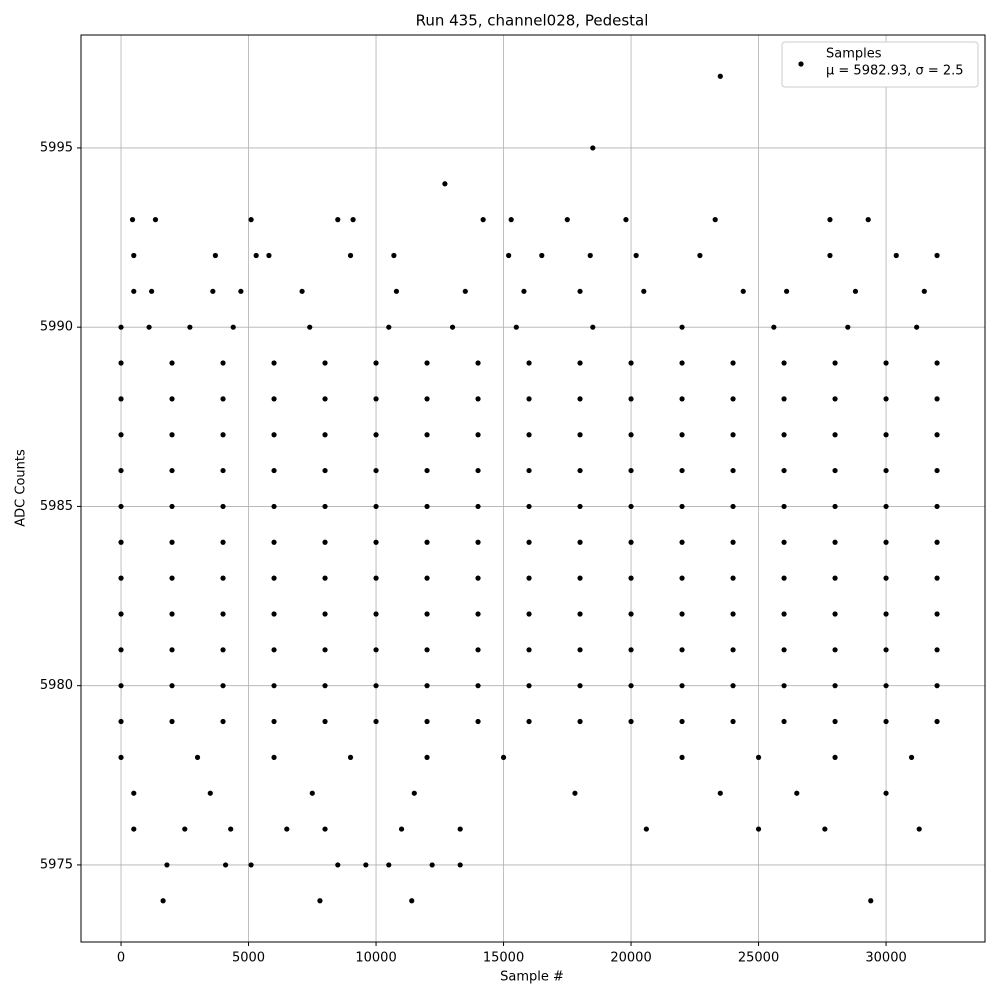 The image size is (1000, 1000). Describe the element at coordinates (854, 54) in the screenshot. I see `legend-label: Samples` at that location.